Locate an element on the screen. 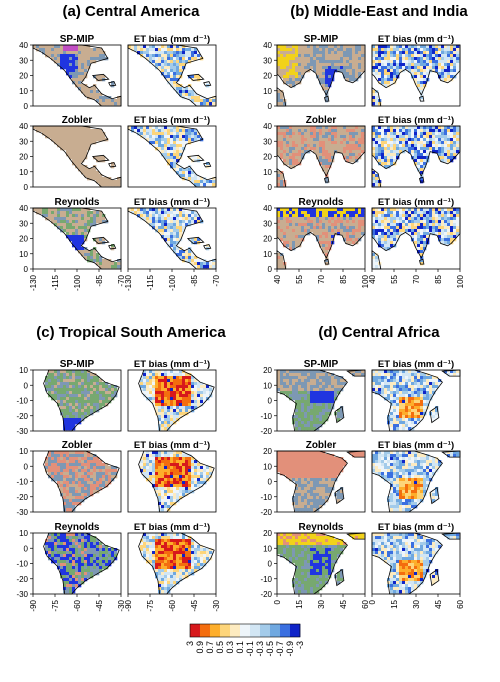  map-texture: SP-MIP 40 30 20 10 0 is located at coordinates (314, 72).